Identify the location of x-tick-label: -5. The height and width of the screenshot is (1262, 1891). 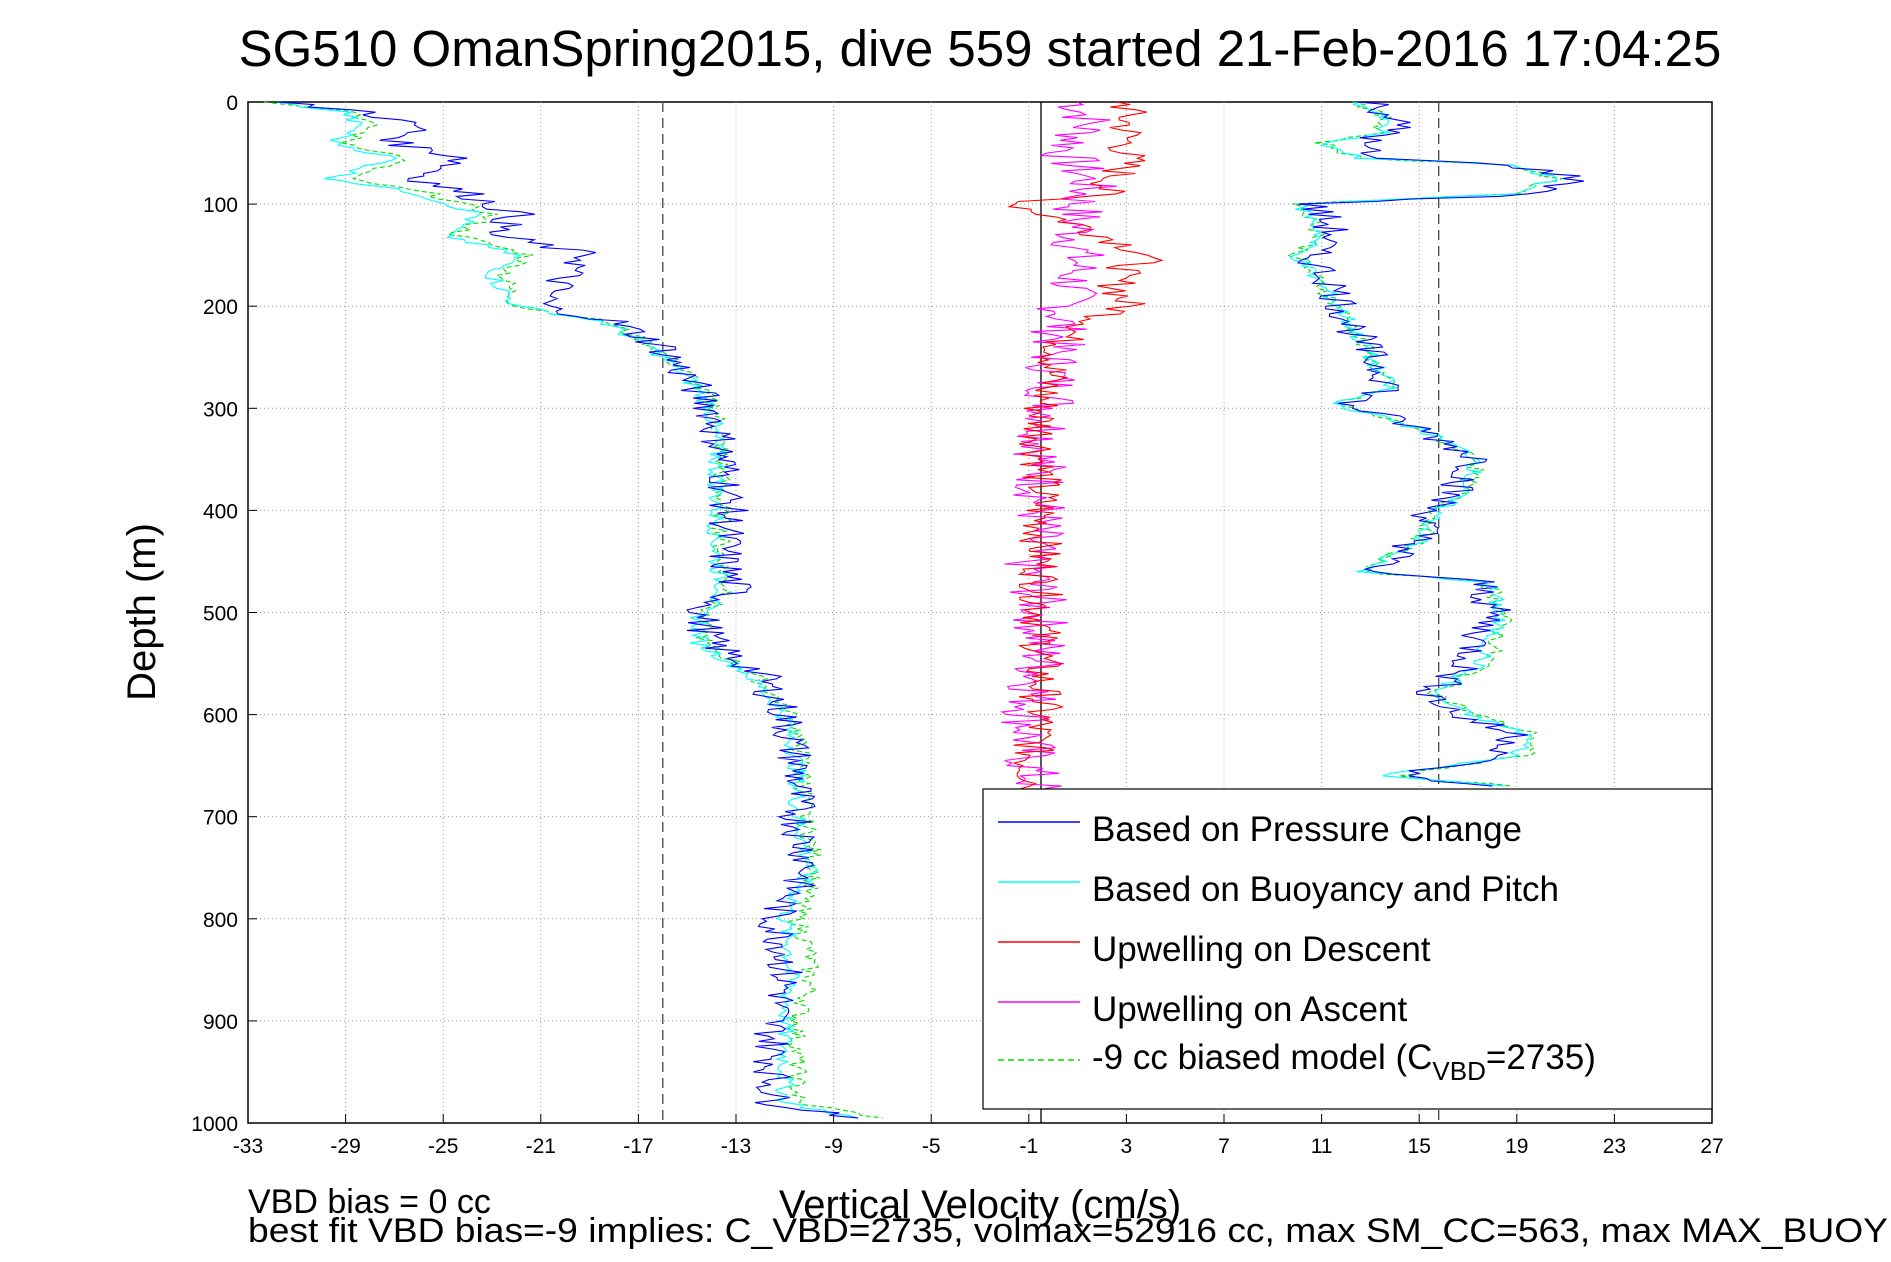
(931, 1146).